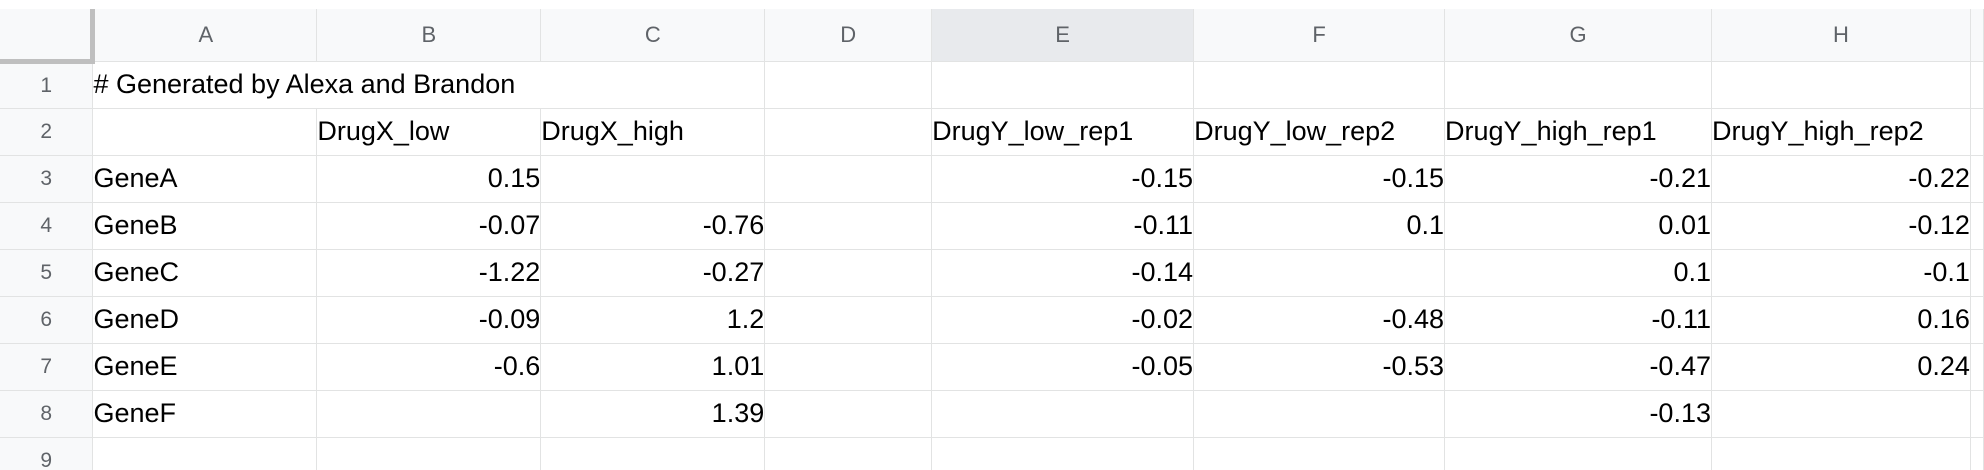  Describe the element at coordinates (1578, 226) in the screenshot. I see `cell-g4: 0.01` at that location.